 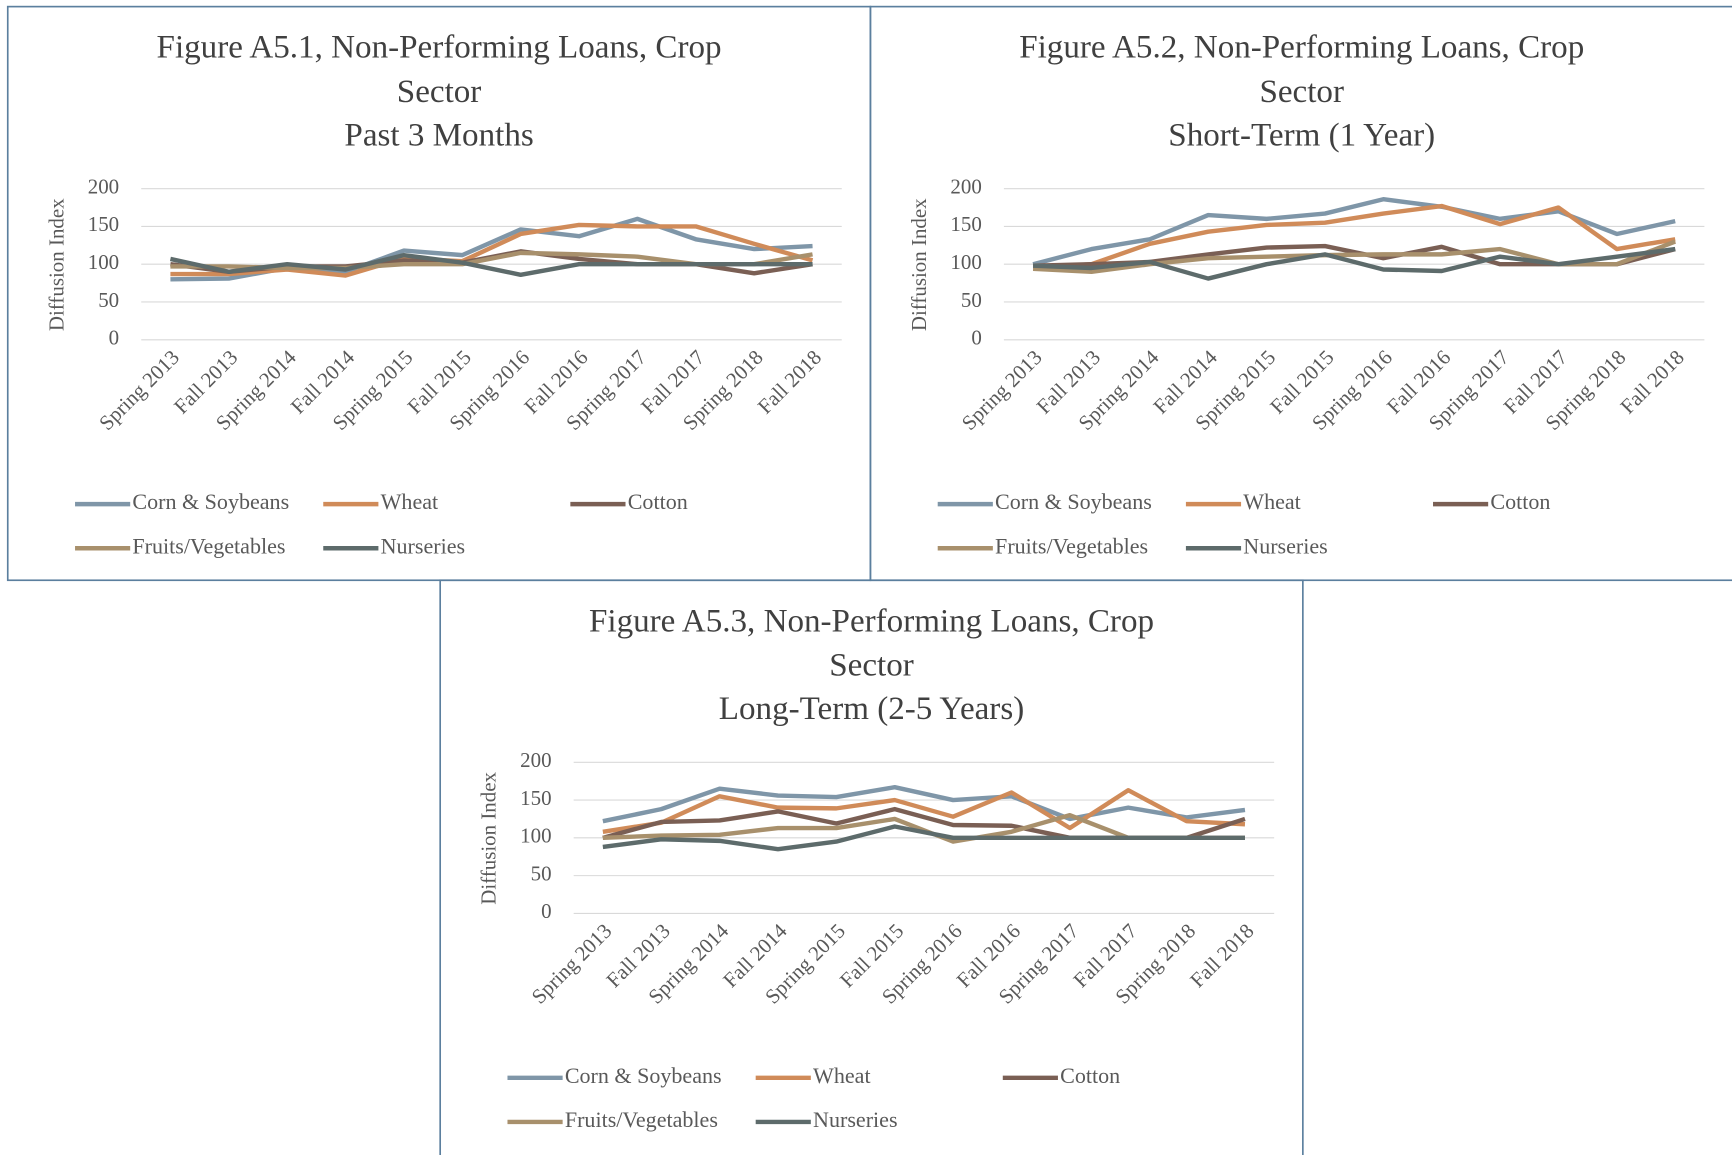 I want to click on chart-subtitle: Long-Term (2-5 Years), so click(x=871, y=709).